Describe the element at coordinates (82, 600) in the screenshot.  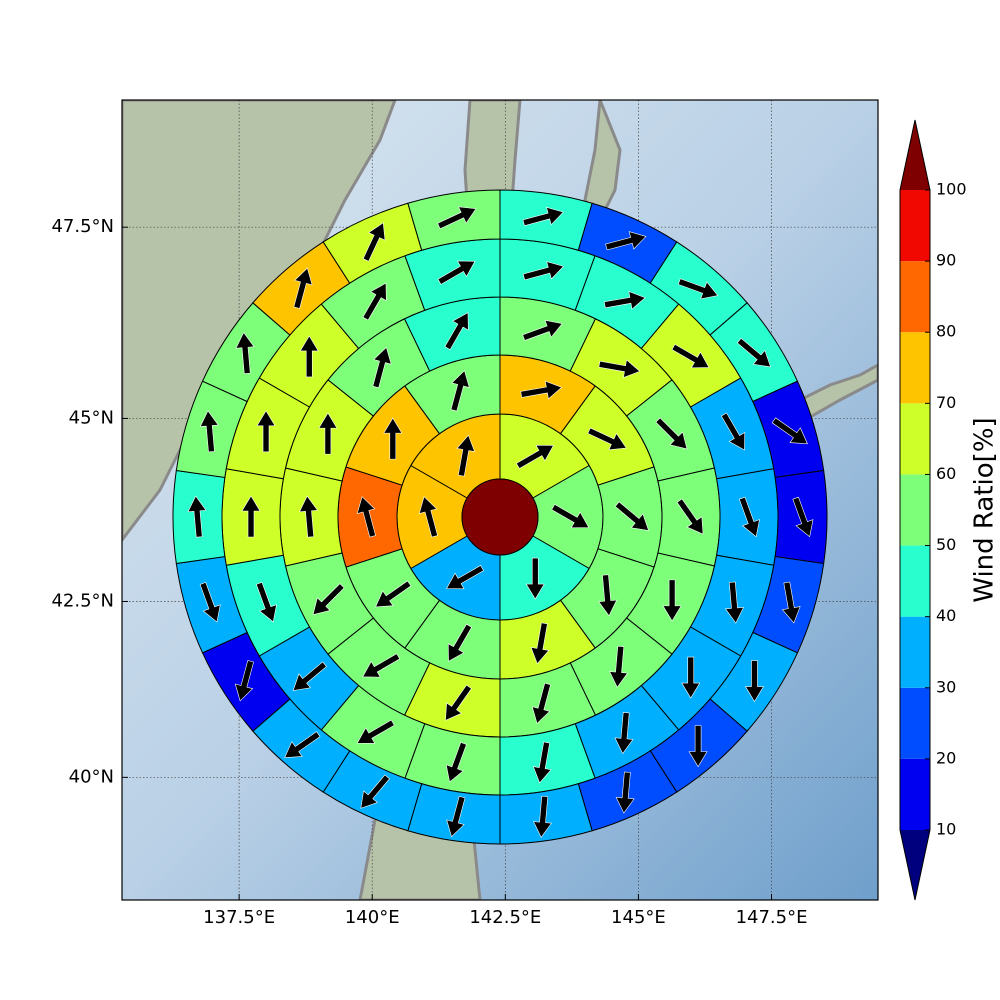
I see `y-tick-label: 42.5°N` at that location.